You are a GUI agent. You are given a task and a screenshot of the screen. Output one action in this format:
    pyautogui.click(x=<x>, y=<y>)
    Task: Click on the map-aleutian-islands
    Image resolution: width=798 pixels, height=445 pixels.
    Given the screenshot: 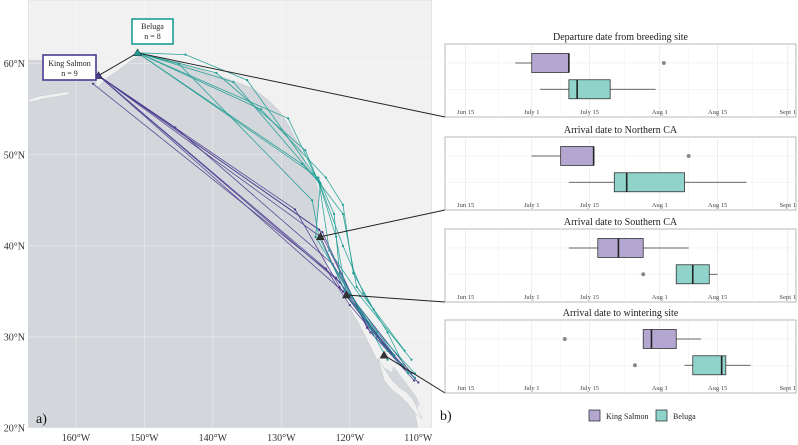 What is the action you would take?
    pyautogui.click(x=50, y=97)
    